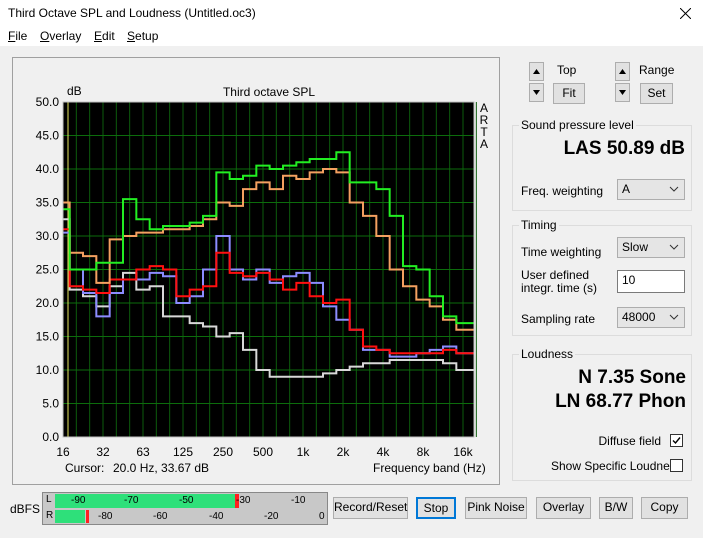  I want to click on group-label: Sound pressure level, so click(577, 125).